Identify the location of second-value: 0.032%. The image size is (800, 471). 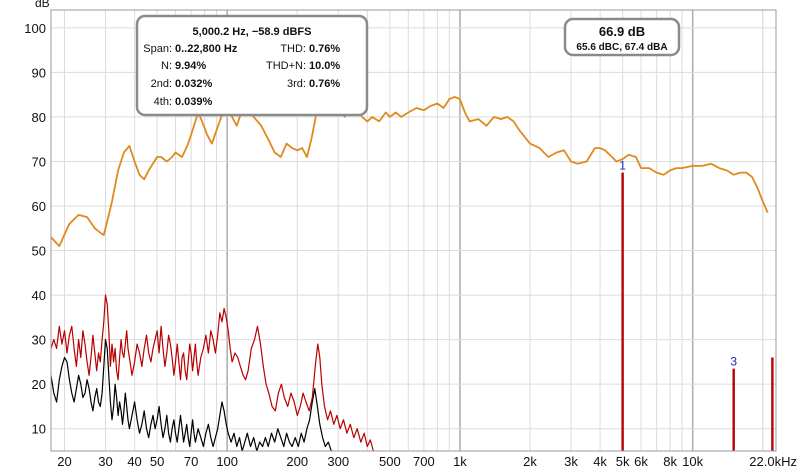
(194, 84).